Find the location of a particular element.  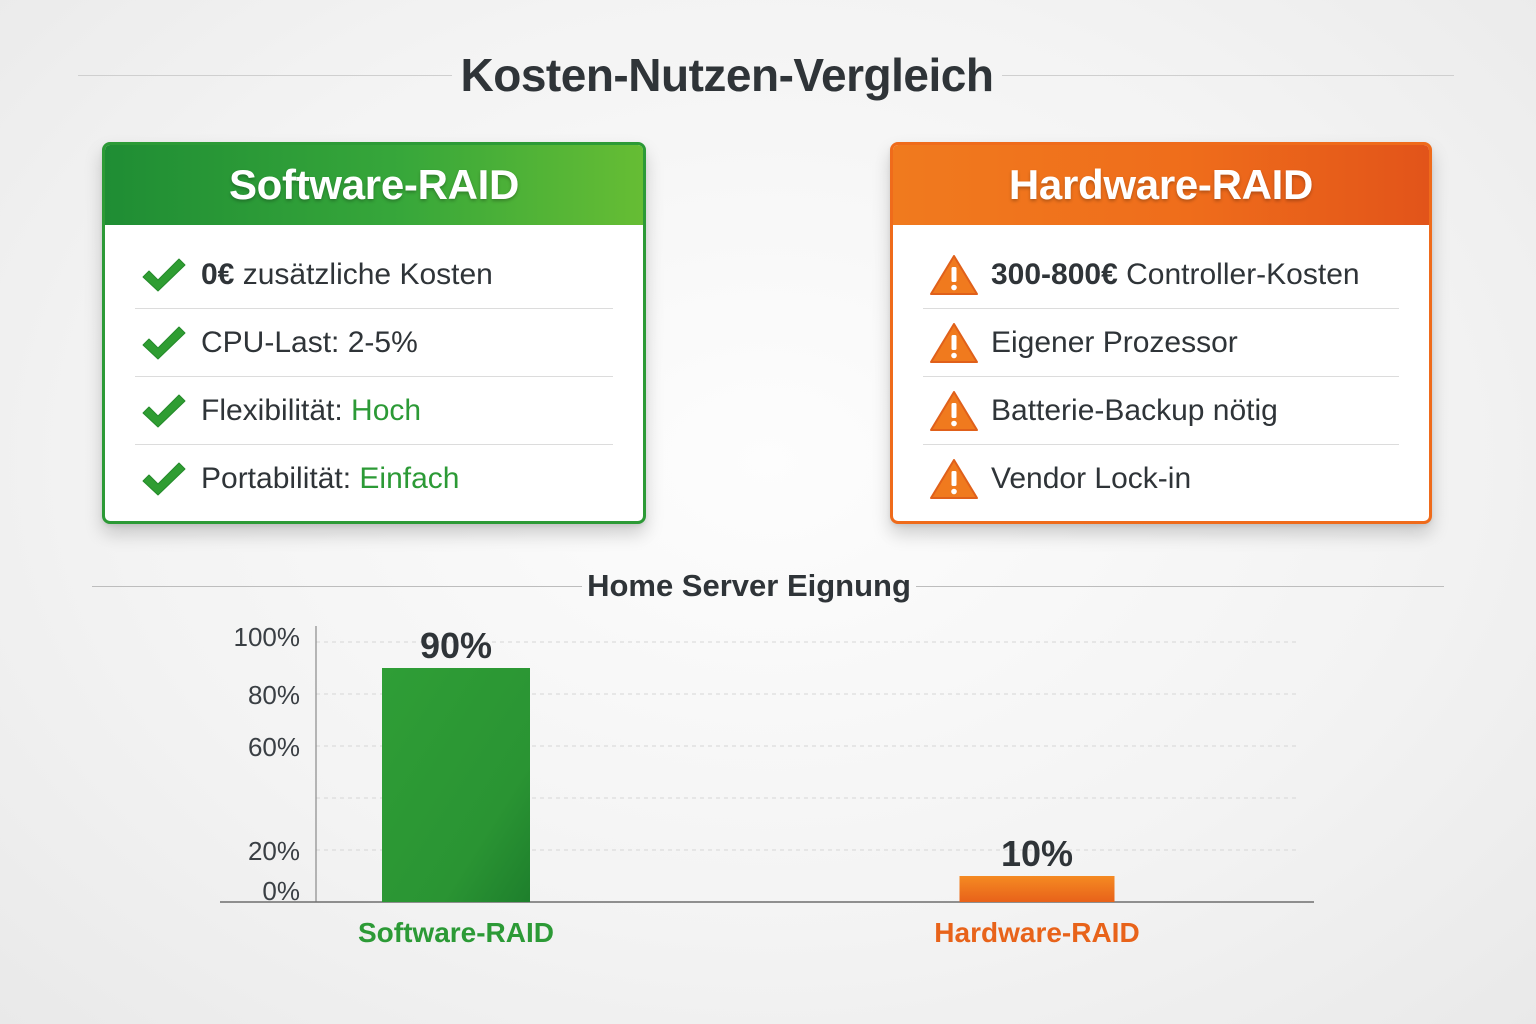

chart-category-label: Software-RAID is located at coordinates (456, 932).